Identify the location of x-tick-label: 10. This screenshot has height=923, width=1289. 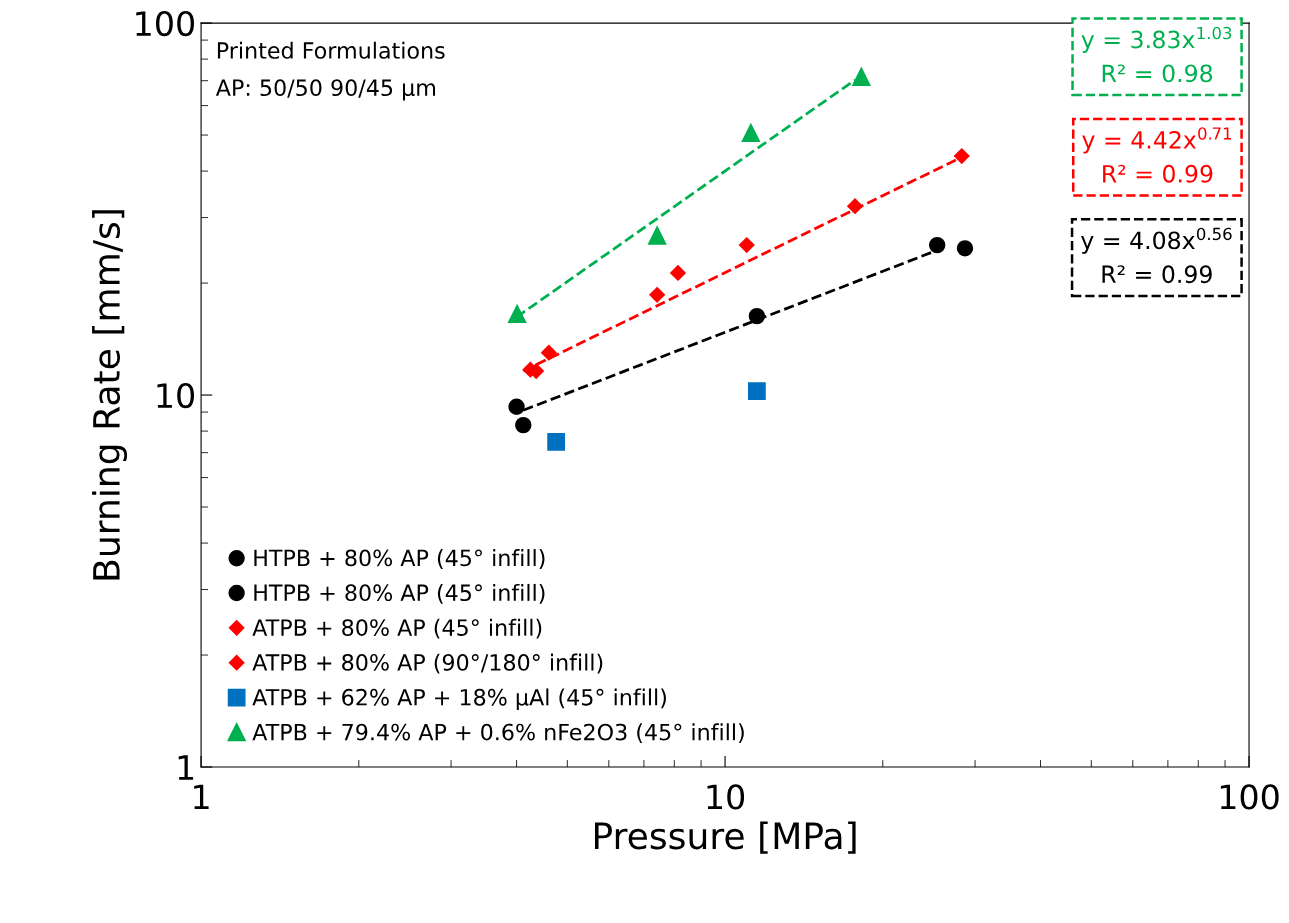
(726, 797).